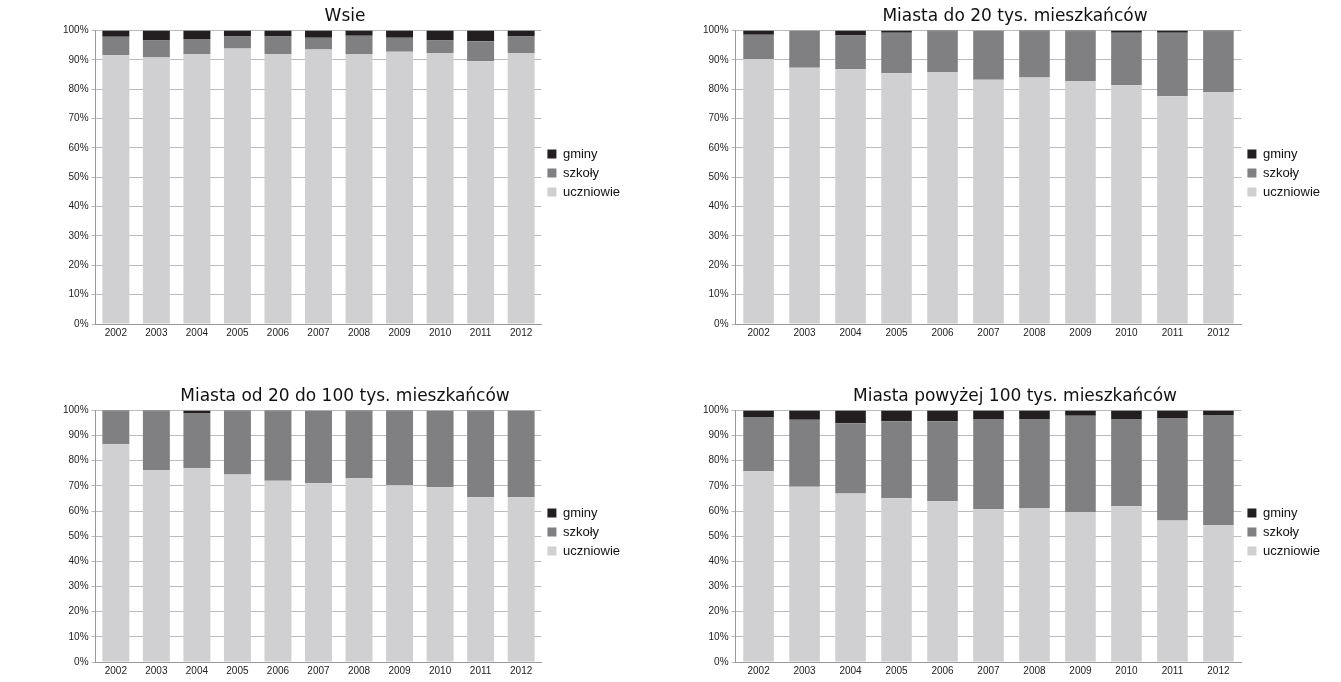  I want to click on chart-title: Miasta od 20 do 100 tys. mieszkańców, so click(345, 394).